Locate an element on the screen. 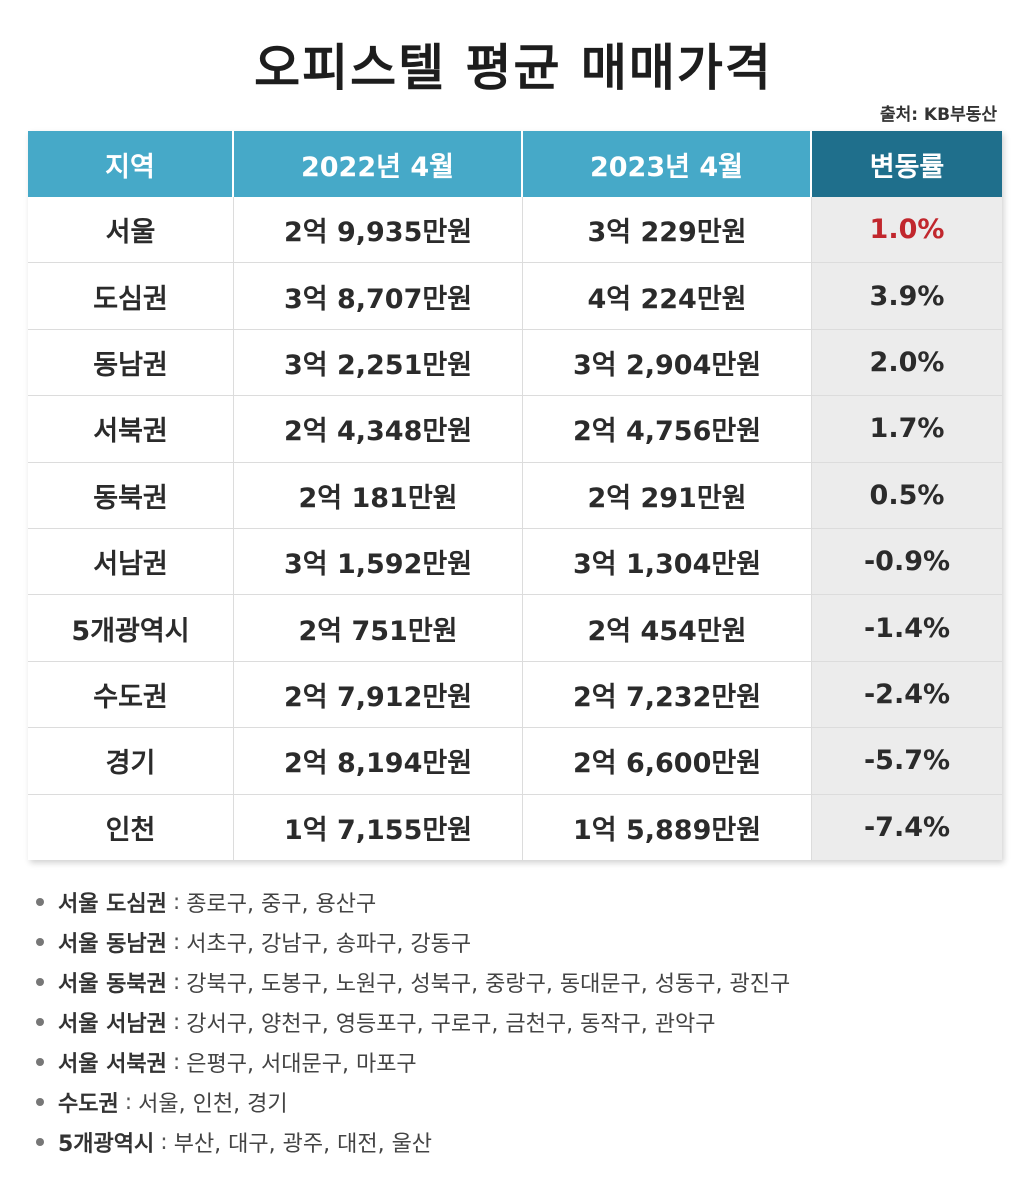  price-2022-cell: 2억 7,912만원 is located at coordinates (378, 694).